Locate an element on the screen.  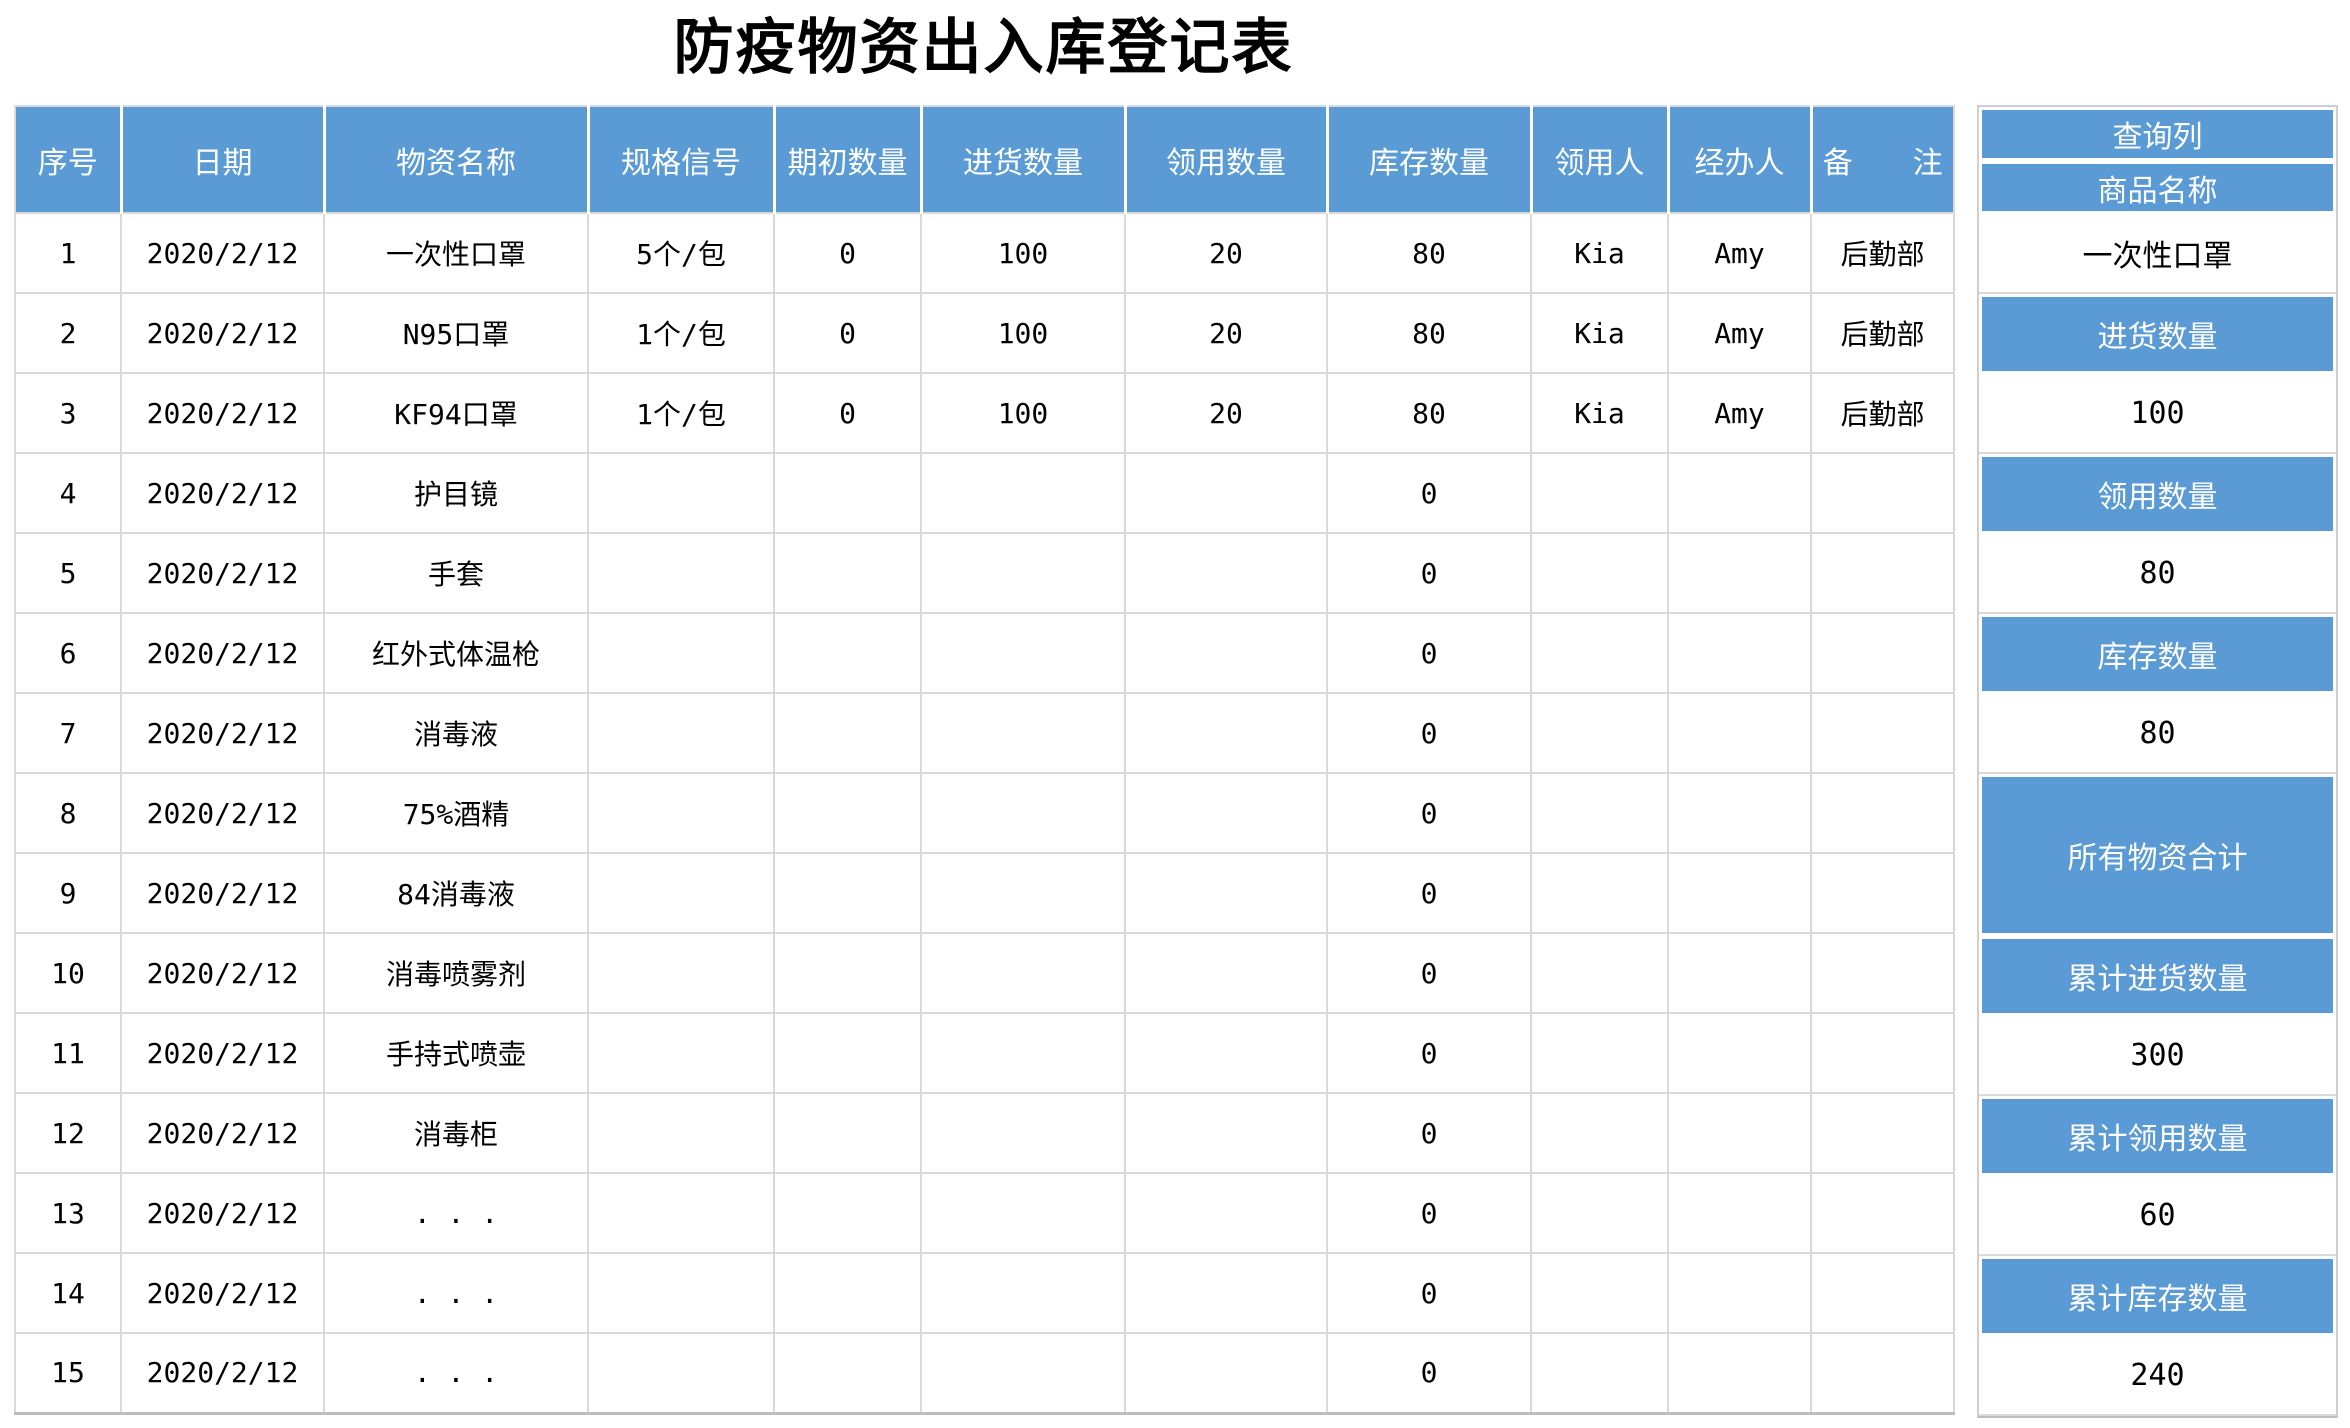
table-cell: KF94口罩 is located at coordinates (456, 413).